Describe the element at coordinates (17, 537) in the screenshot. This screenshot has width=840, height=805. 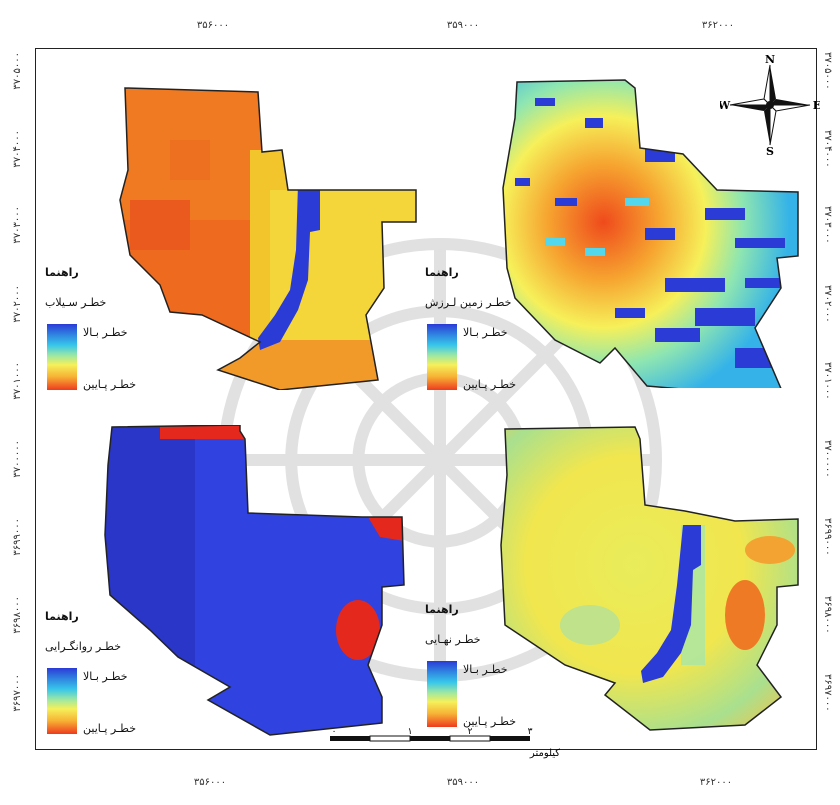
I see `y-tick-left-7: ۳۶۹۹۰۰۰` at that location.